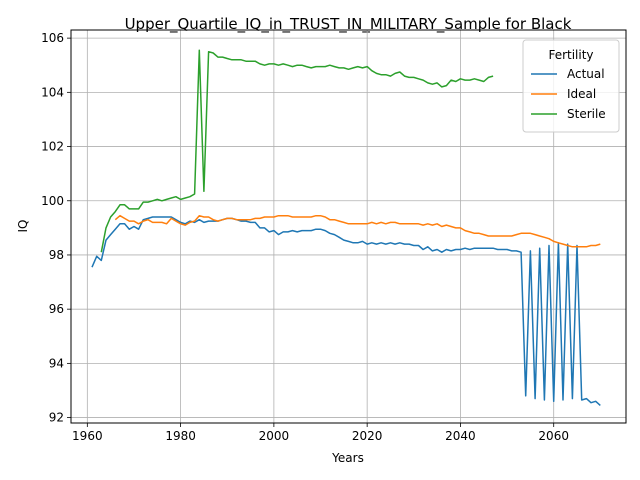  I want to click on legend: Fertility Actual Ideal Sterile, so click(571, 86).